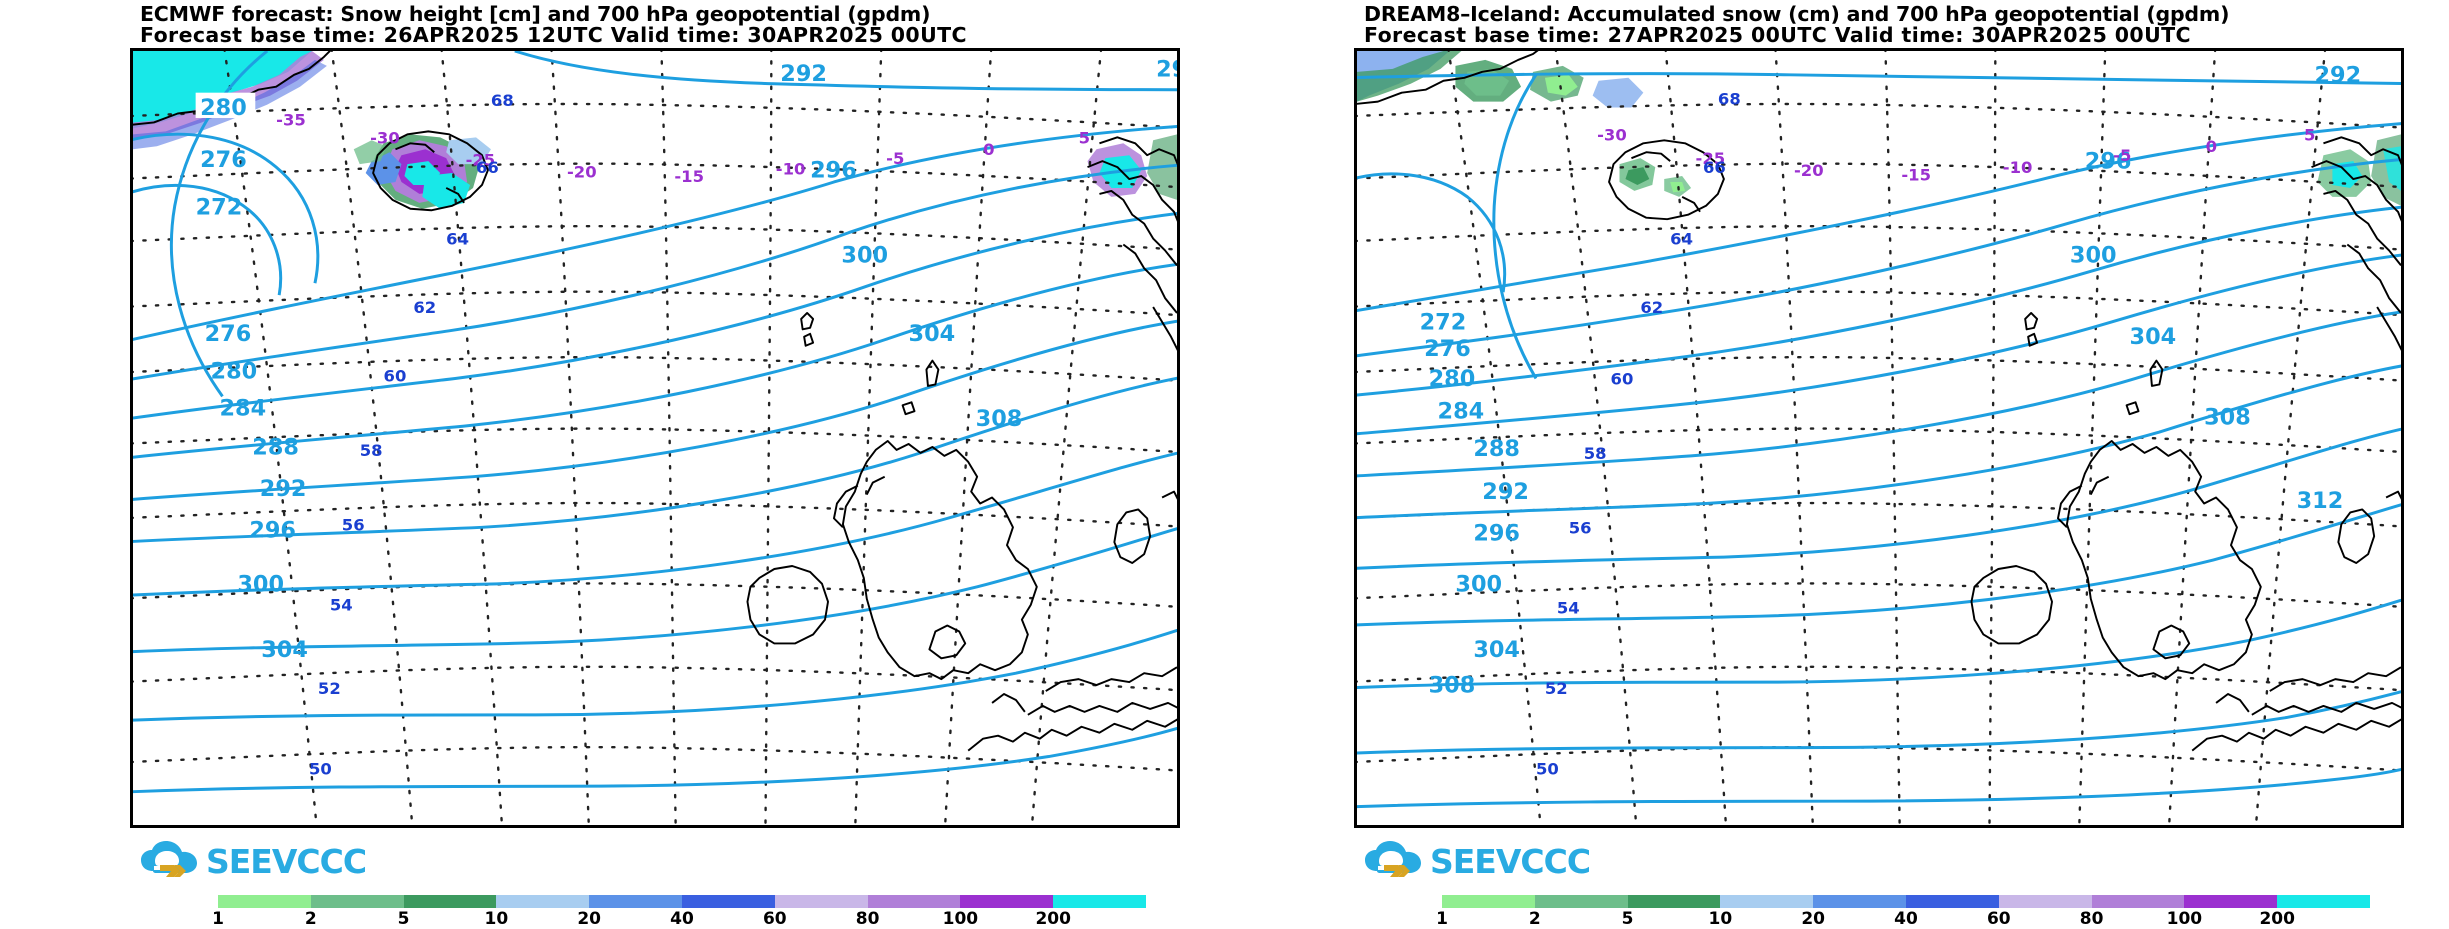 The image size is (2449, 929). I want to click on svg-text: -35, so click(291, 119).